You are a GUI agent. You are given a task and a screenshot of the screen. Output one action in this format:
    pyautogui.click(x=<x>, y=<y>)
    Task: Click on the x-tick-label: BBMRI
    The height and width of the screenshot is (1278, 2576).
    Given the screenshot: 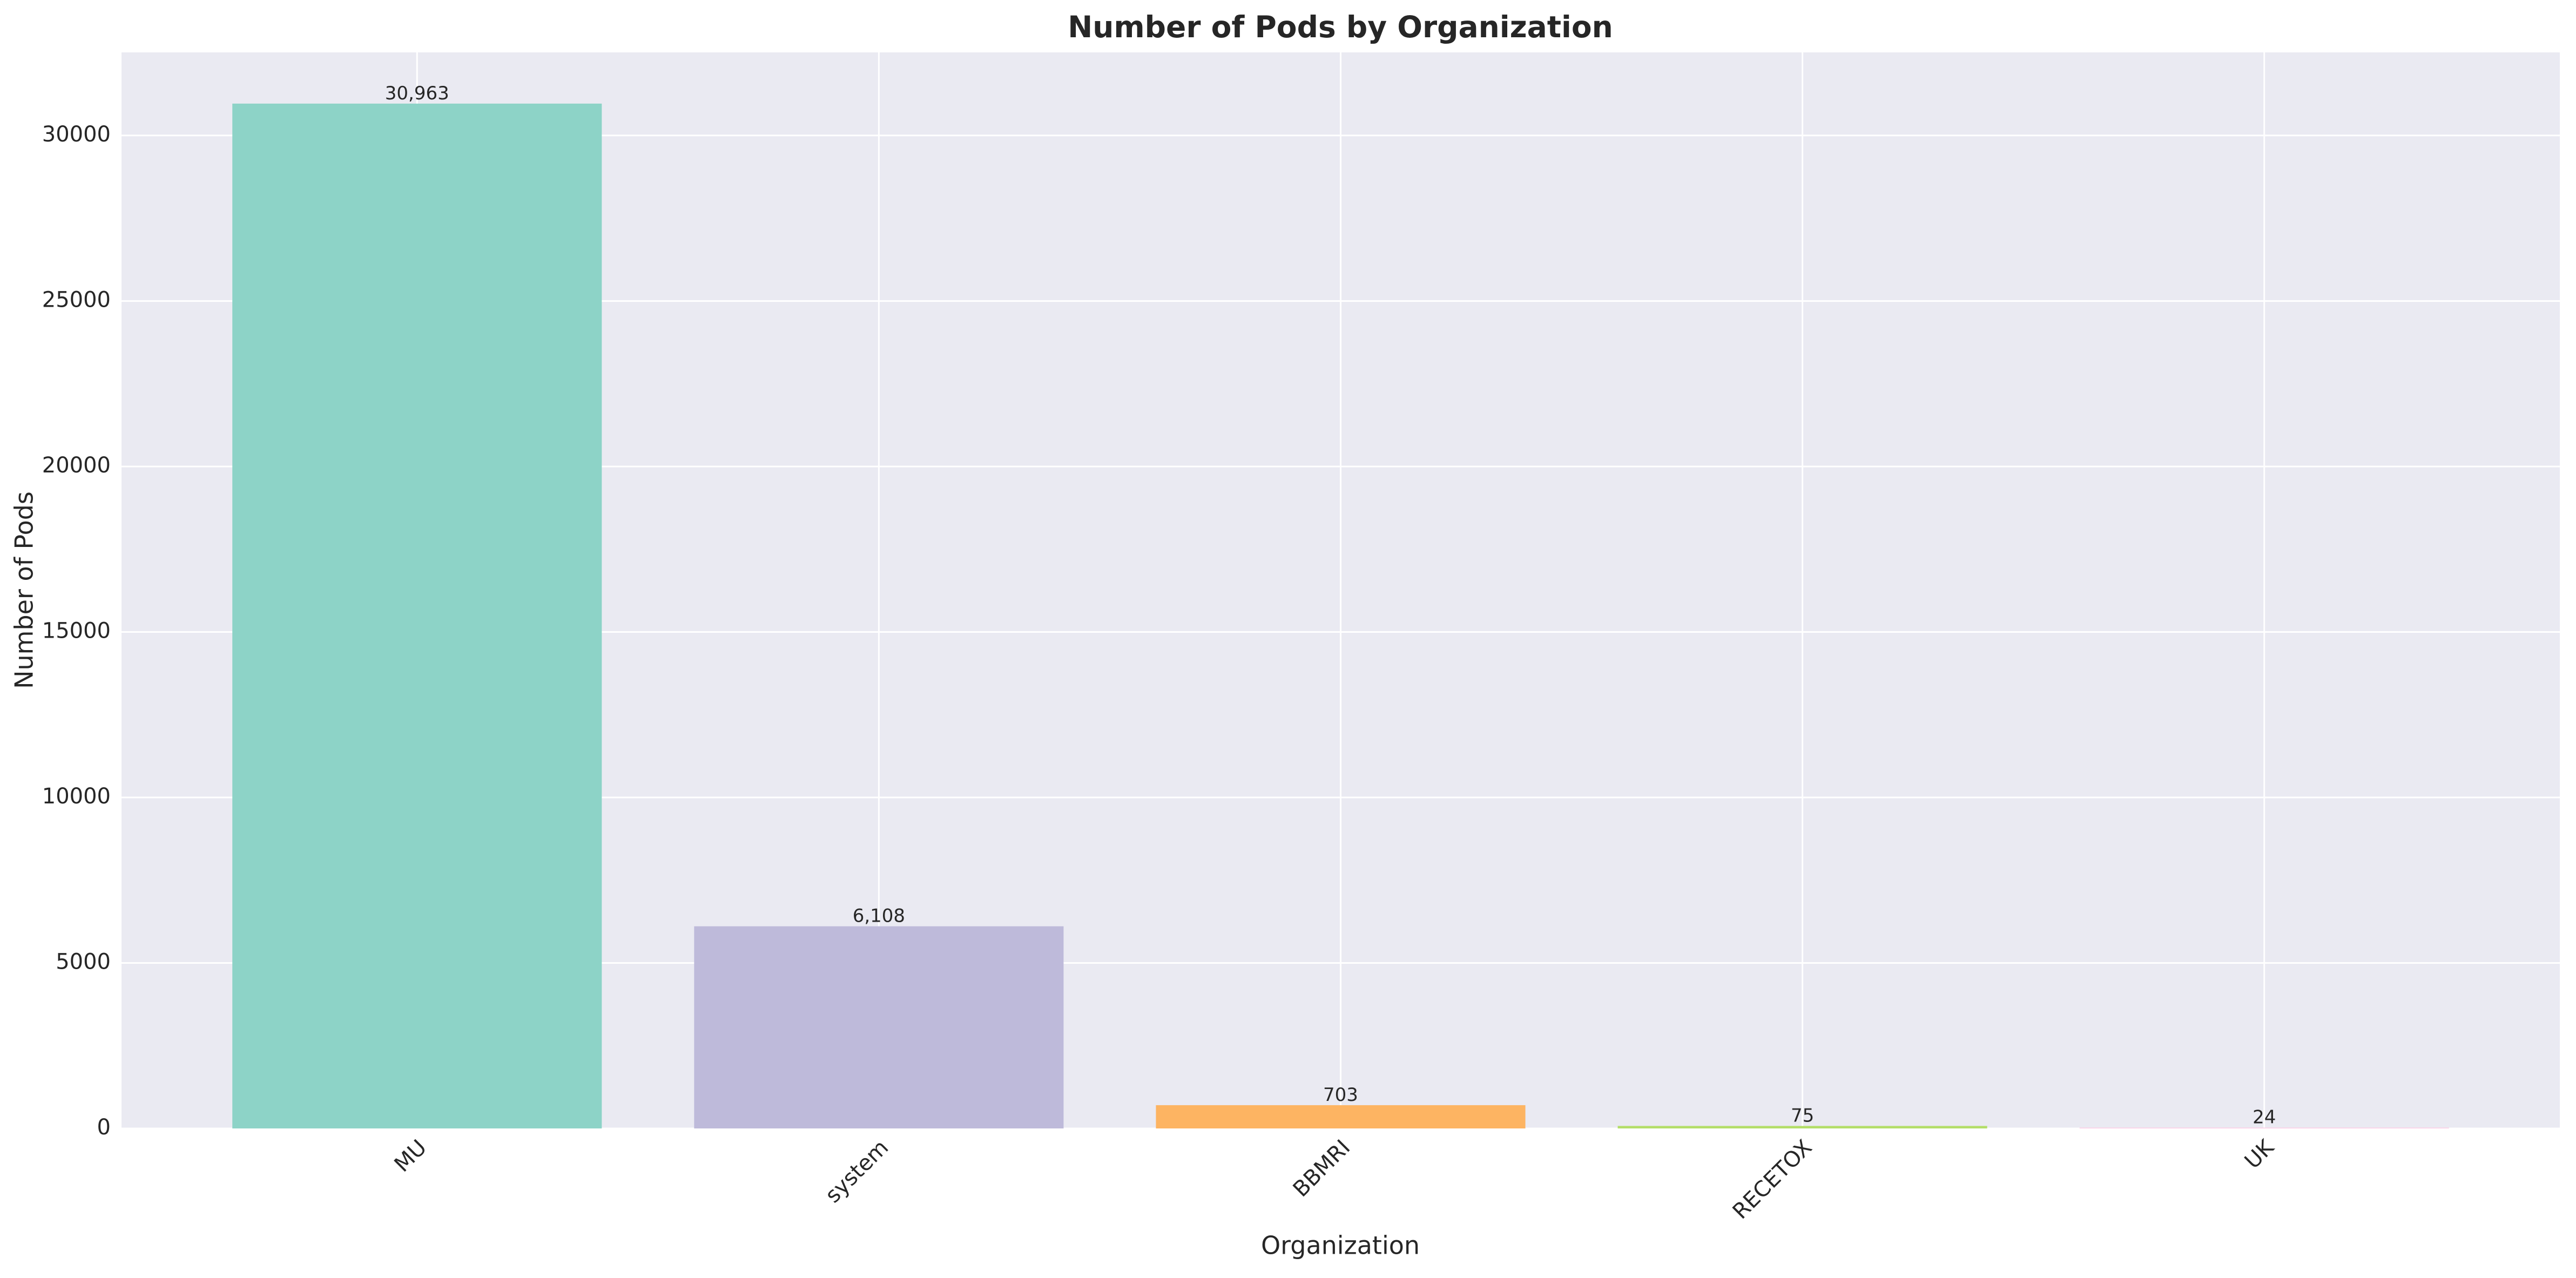 What is the action you would take?
    pyautogui.click(x=1322, y=1168)
    